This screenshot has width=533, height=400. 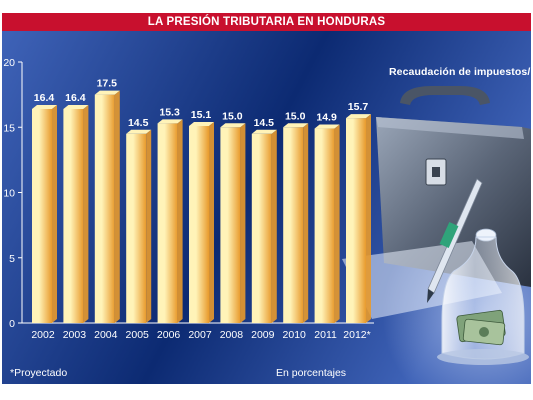 I want to click on x-tick-label: 2009, so click(x=263, y=335).